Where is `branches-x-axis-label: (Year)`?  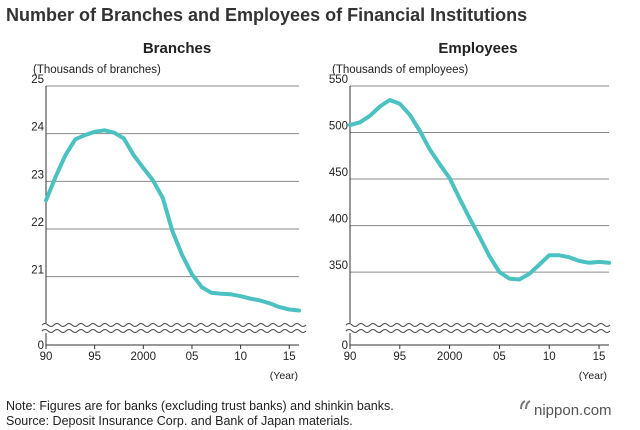 branches-x-axis-label: (Year) is located at coordinates (284, 376).